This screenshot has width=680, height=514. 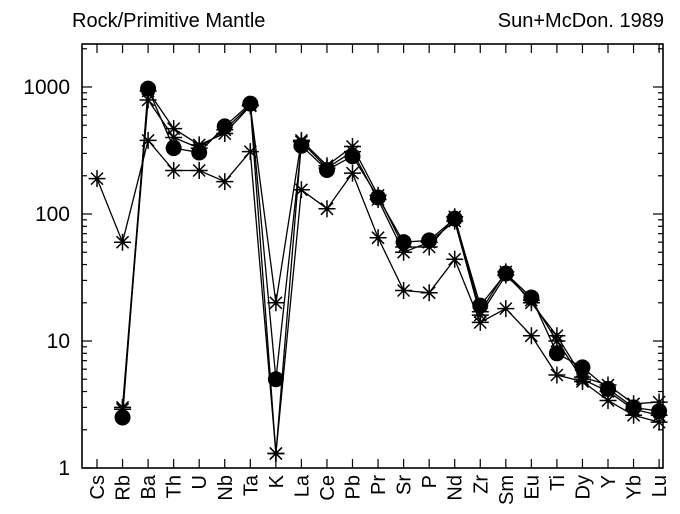 What do you see at coordinates (456, 488) in the screenshot?
I see `x-tick-label: Nd` at bounding box center [456, 488].